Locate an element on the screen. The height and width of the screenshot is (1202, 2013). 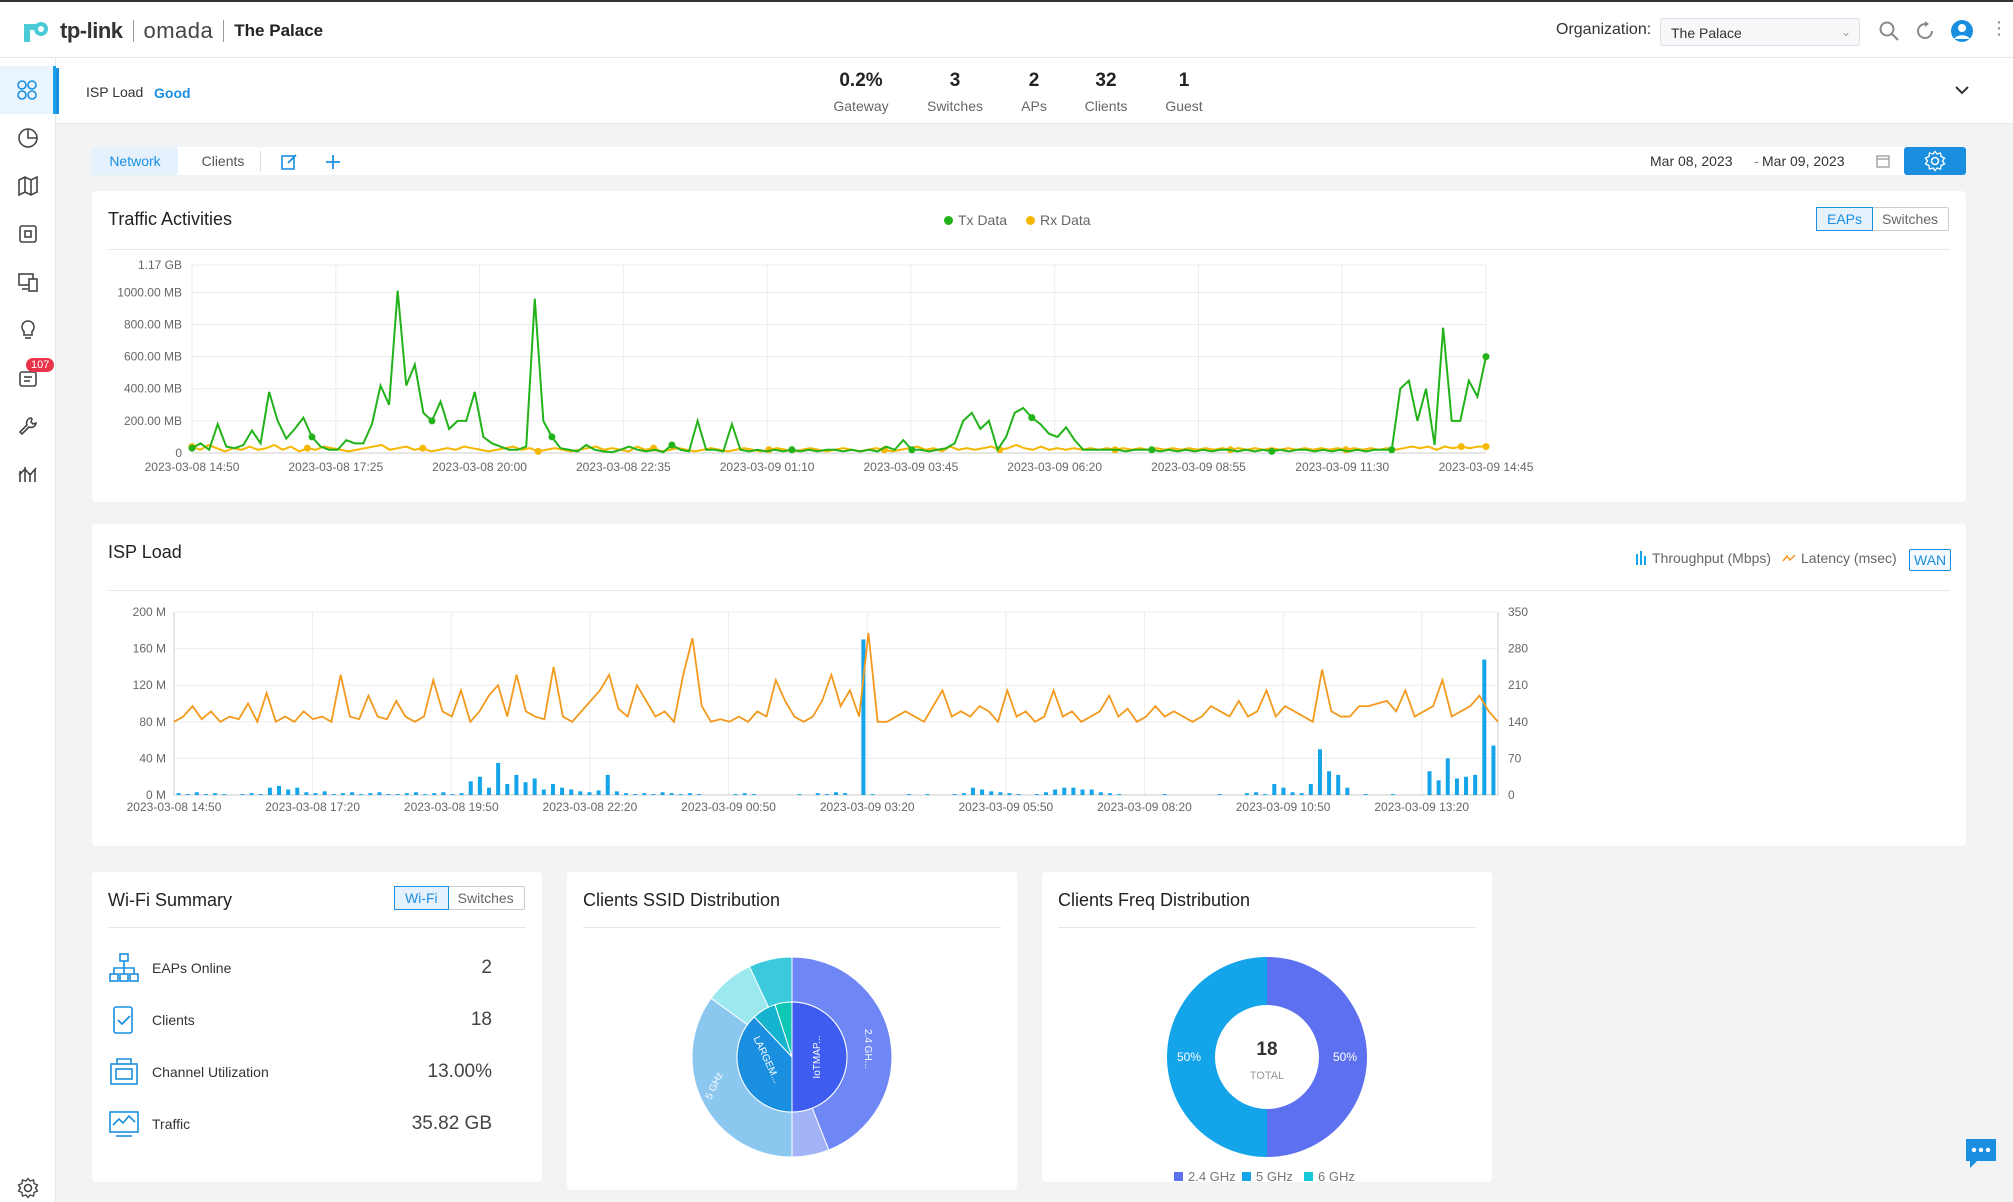
traffic-device-toggle: EAPs Switches is located at coordinates (1883, 219).